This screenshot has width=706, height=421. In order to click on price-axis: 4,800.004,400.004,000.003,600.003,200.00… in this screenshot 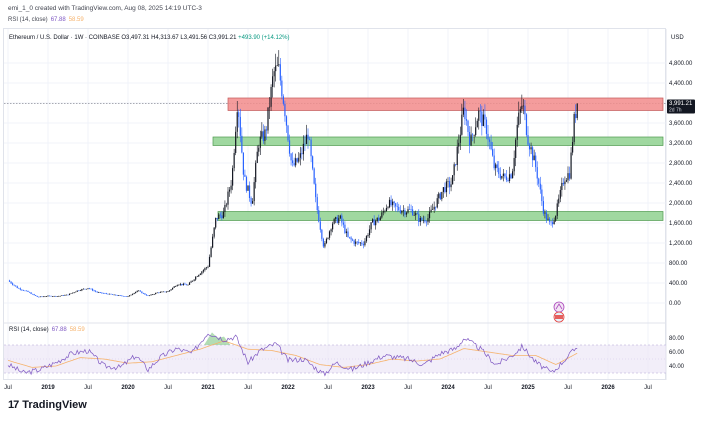, I will do `click(681, 184)`.